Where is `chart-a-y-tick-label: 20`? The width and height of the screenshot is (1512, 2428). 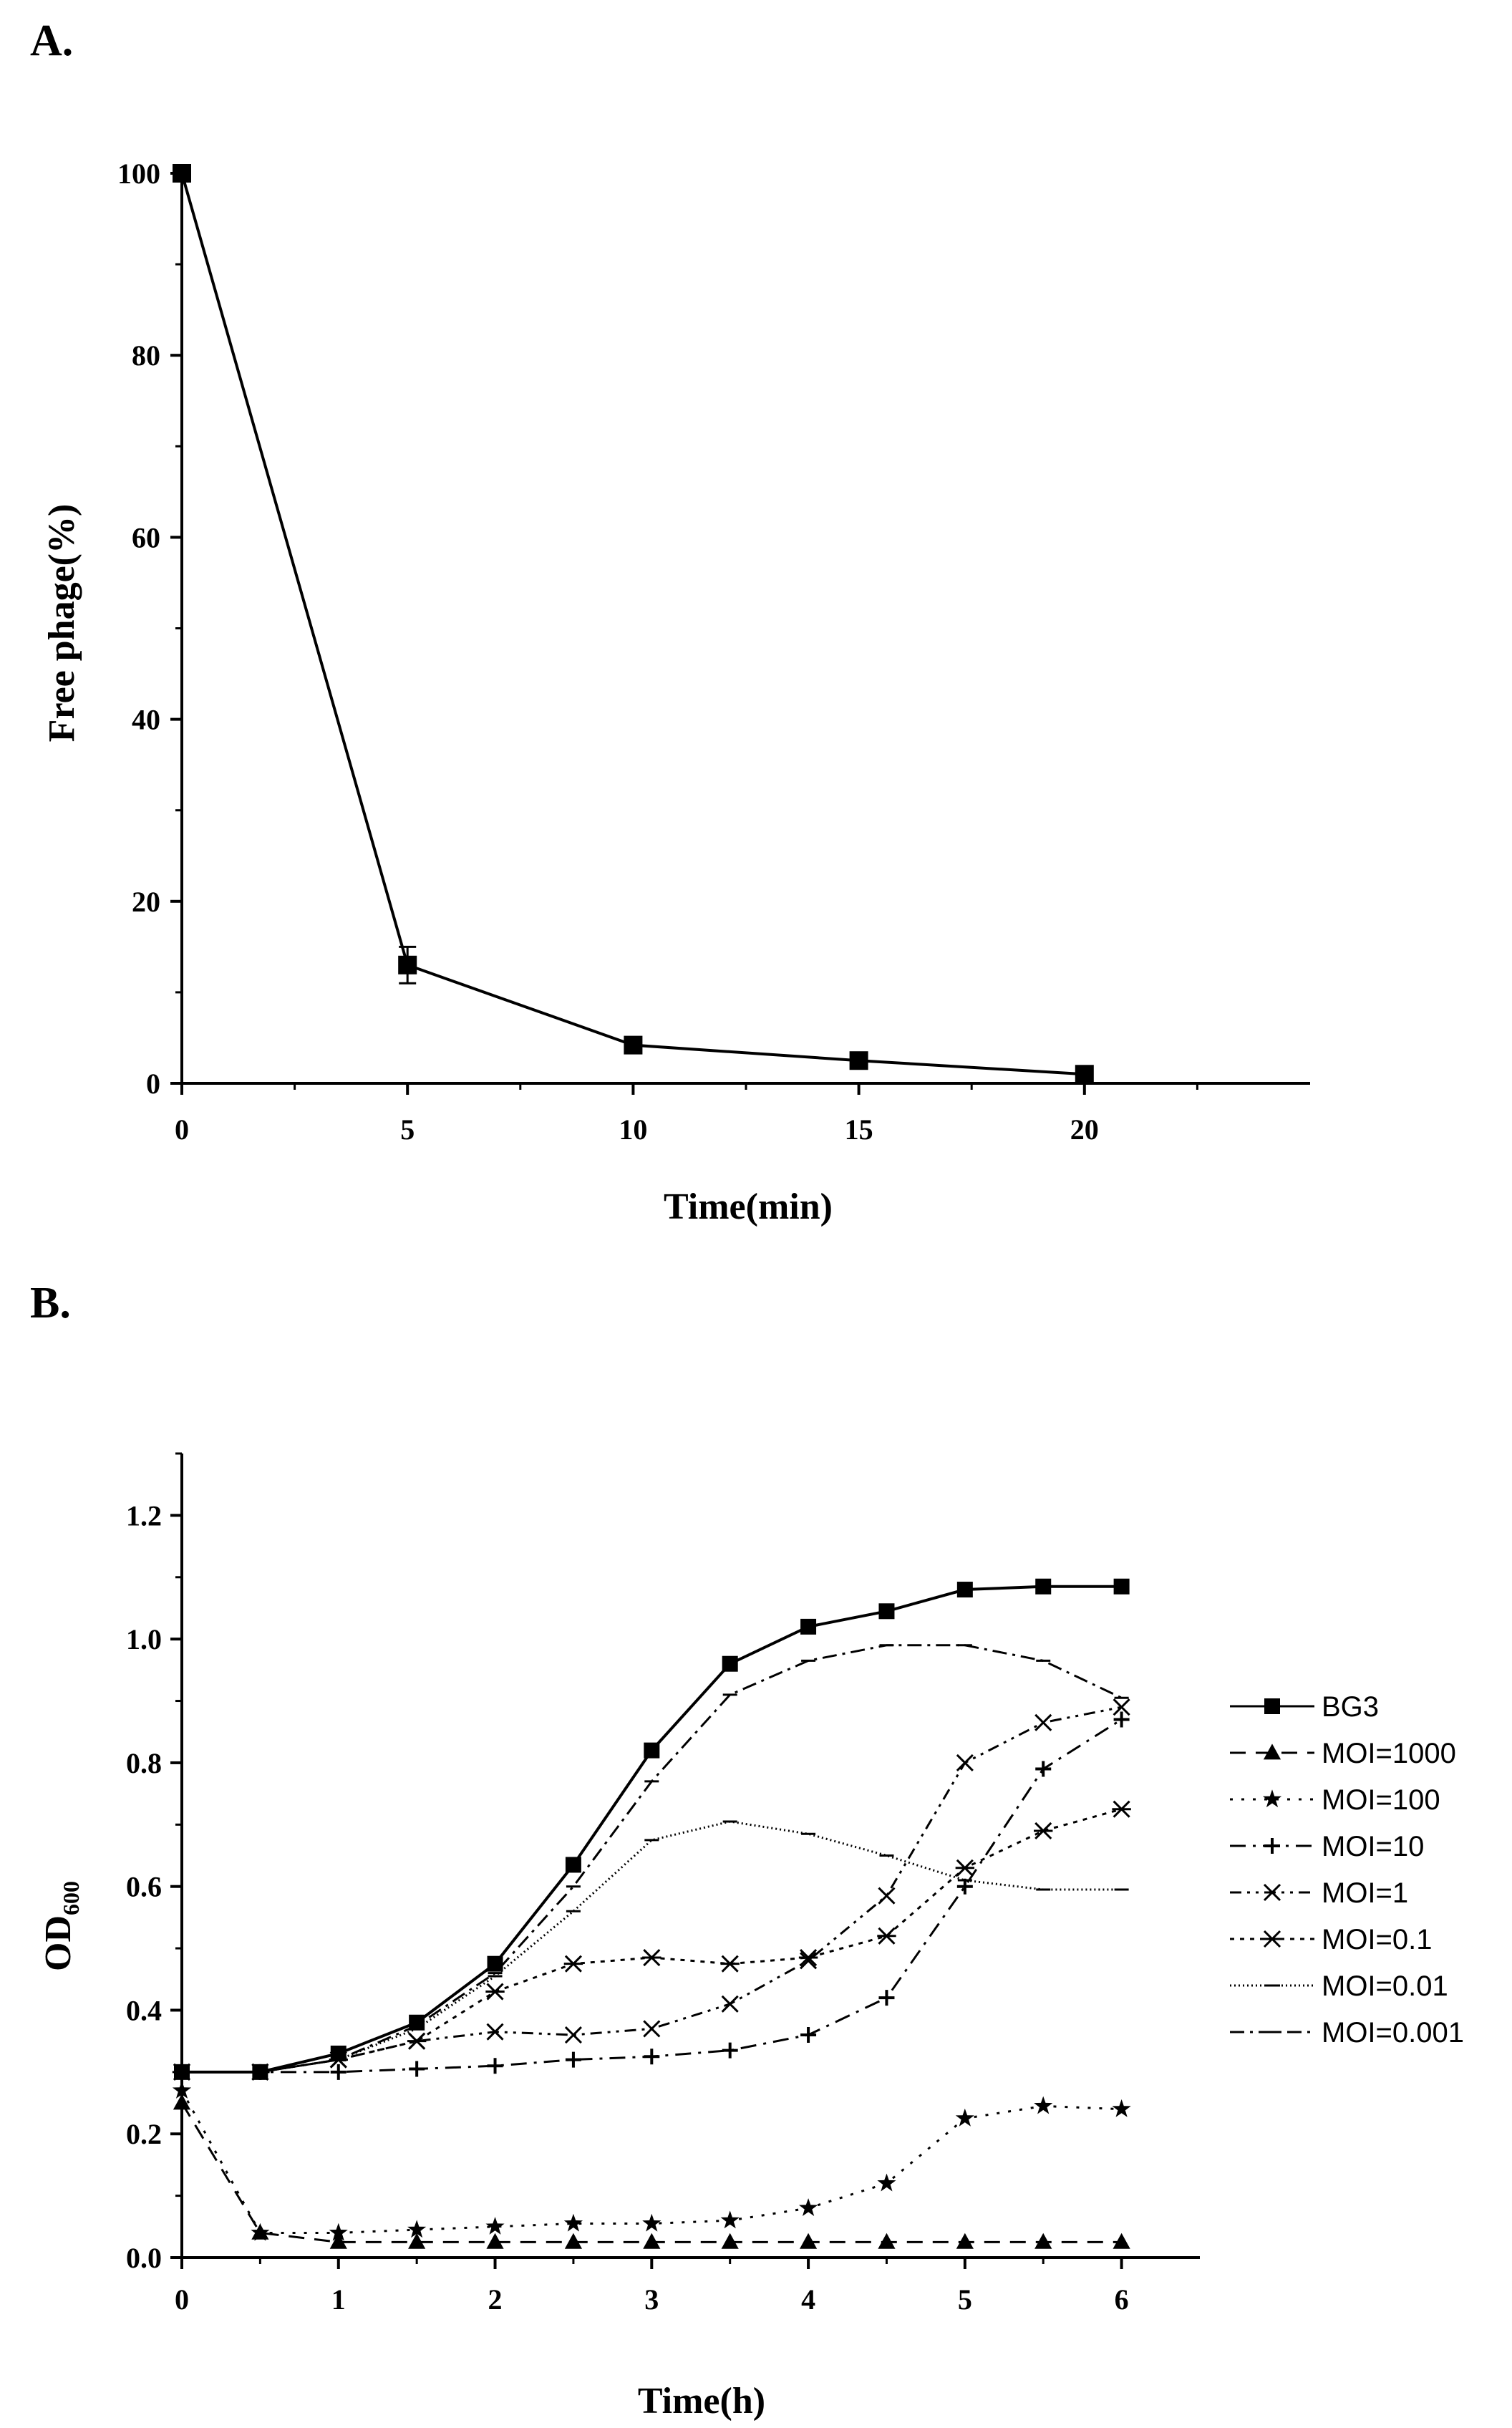
chart-a-y-tick-label: 20 is located at coordinates (146, 902).